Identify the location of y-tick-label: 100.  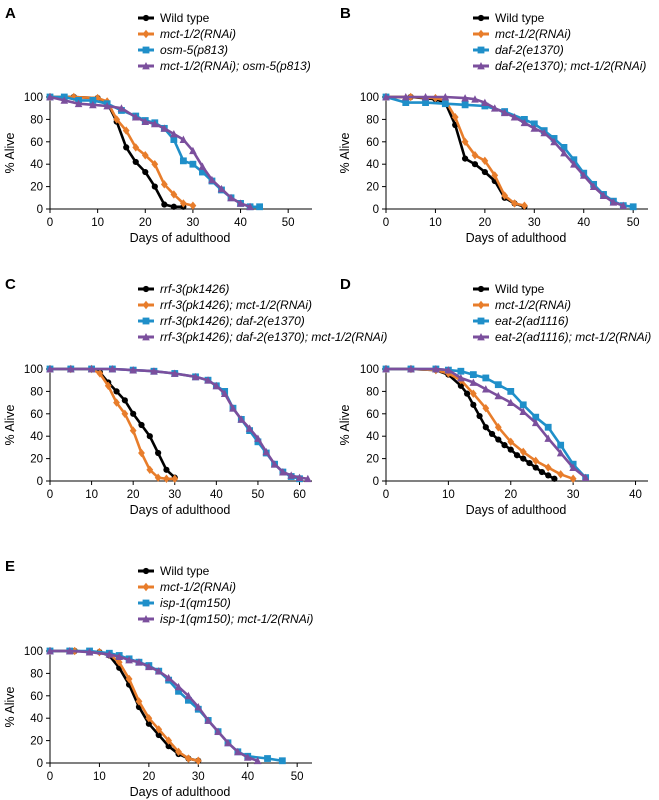
(33, 370).